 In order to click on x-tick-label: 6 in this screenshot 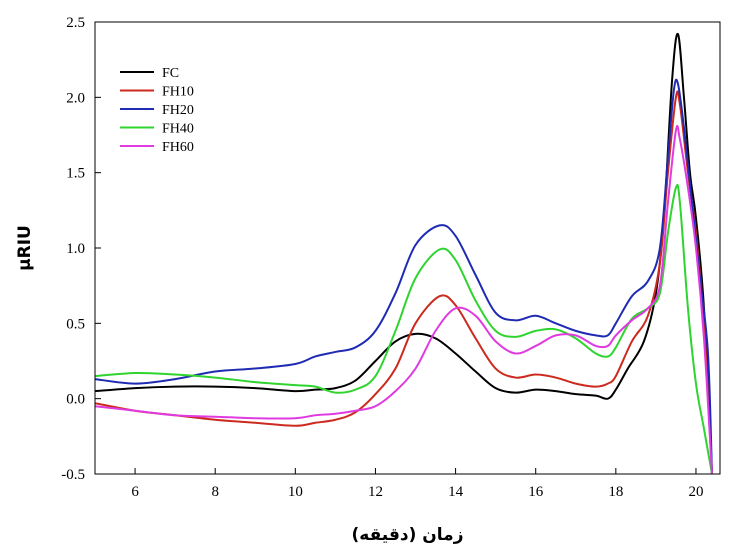, I will do `click(135, 492)`.